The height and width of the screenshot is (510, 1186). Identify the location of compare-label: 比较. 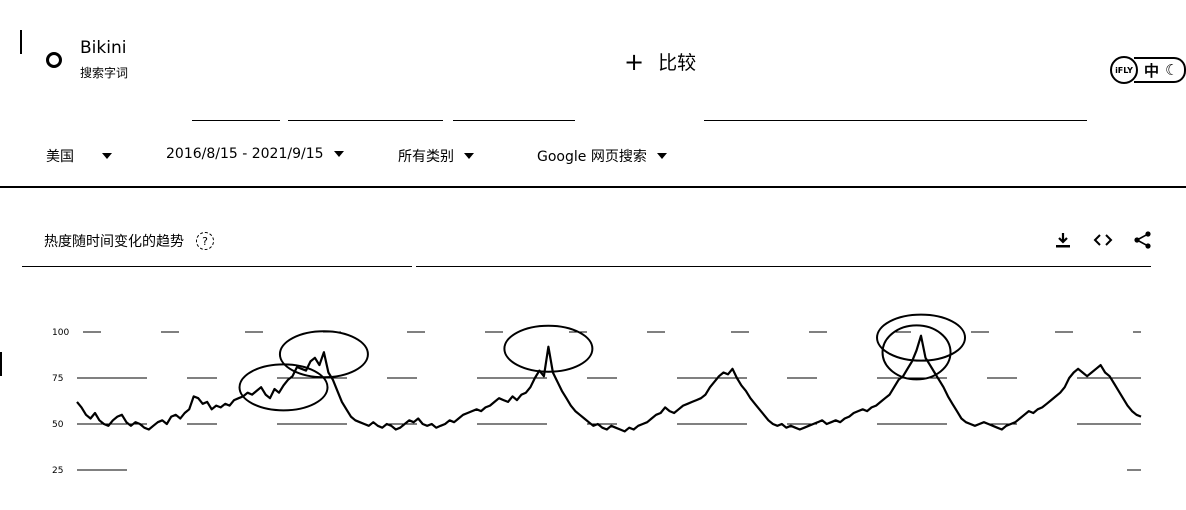
(677, 63).